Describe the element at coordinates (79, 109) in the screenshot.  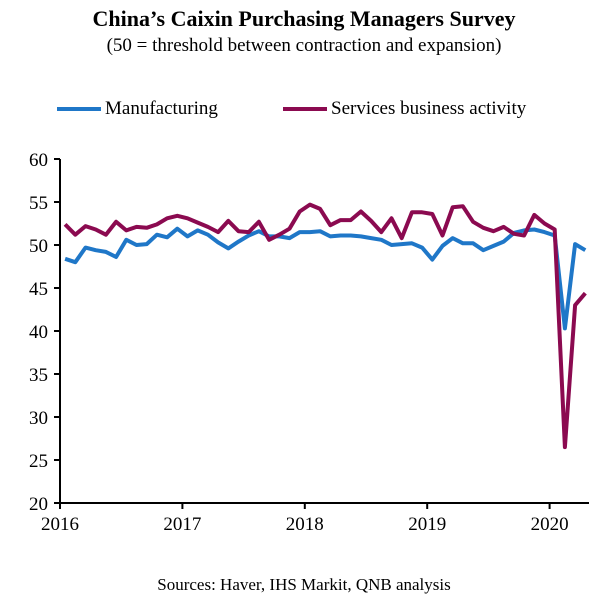
I see `legend-swatch-manufacturing` at that location.